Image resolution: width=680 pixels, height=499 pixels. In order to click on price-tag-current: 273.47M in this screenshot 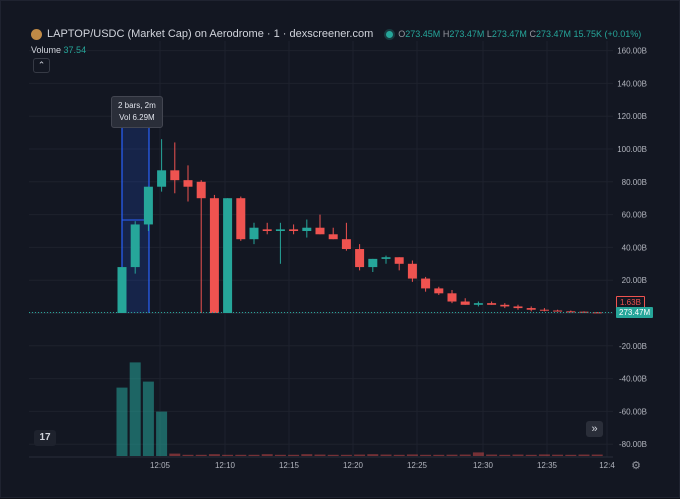, I will do `click(635, 312)`.